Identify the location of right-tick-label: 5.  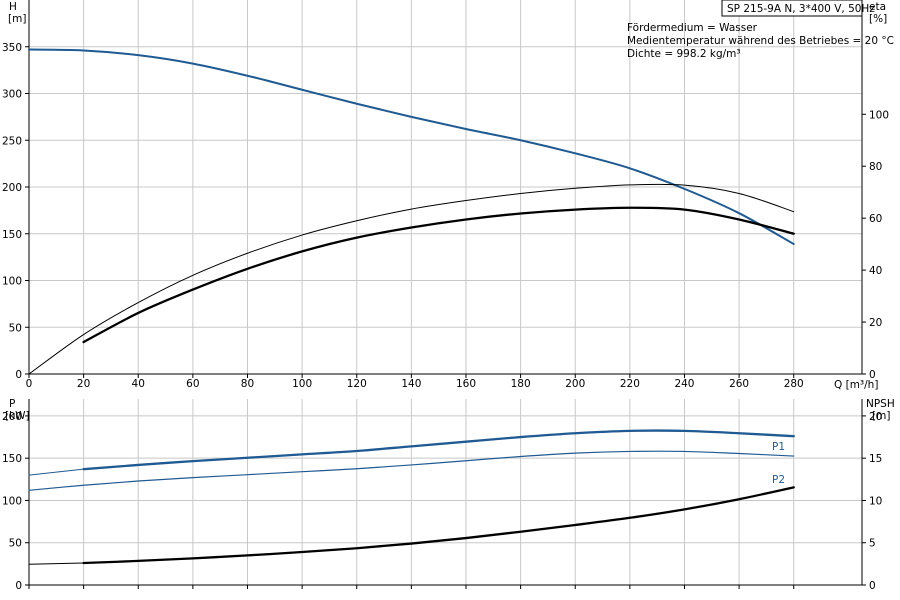
(872, 544).